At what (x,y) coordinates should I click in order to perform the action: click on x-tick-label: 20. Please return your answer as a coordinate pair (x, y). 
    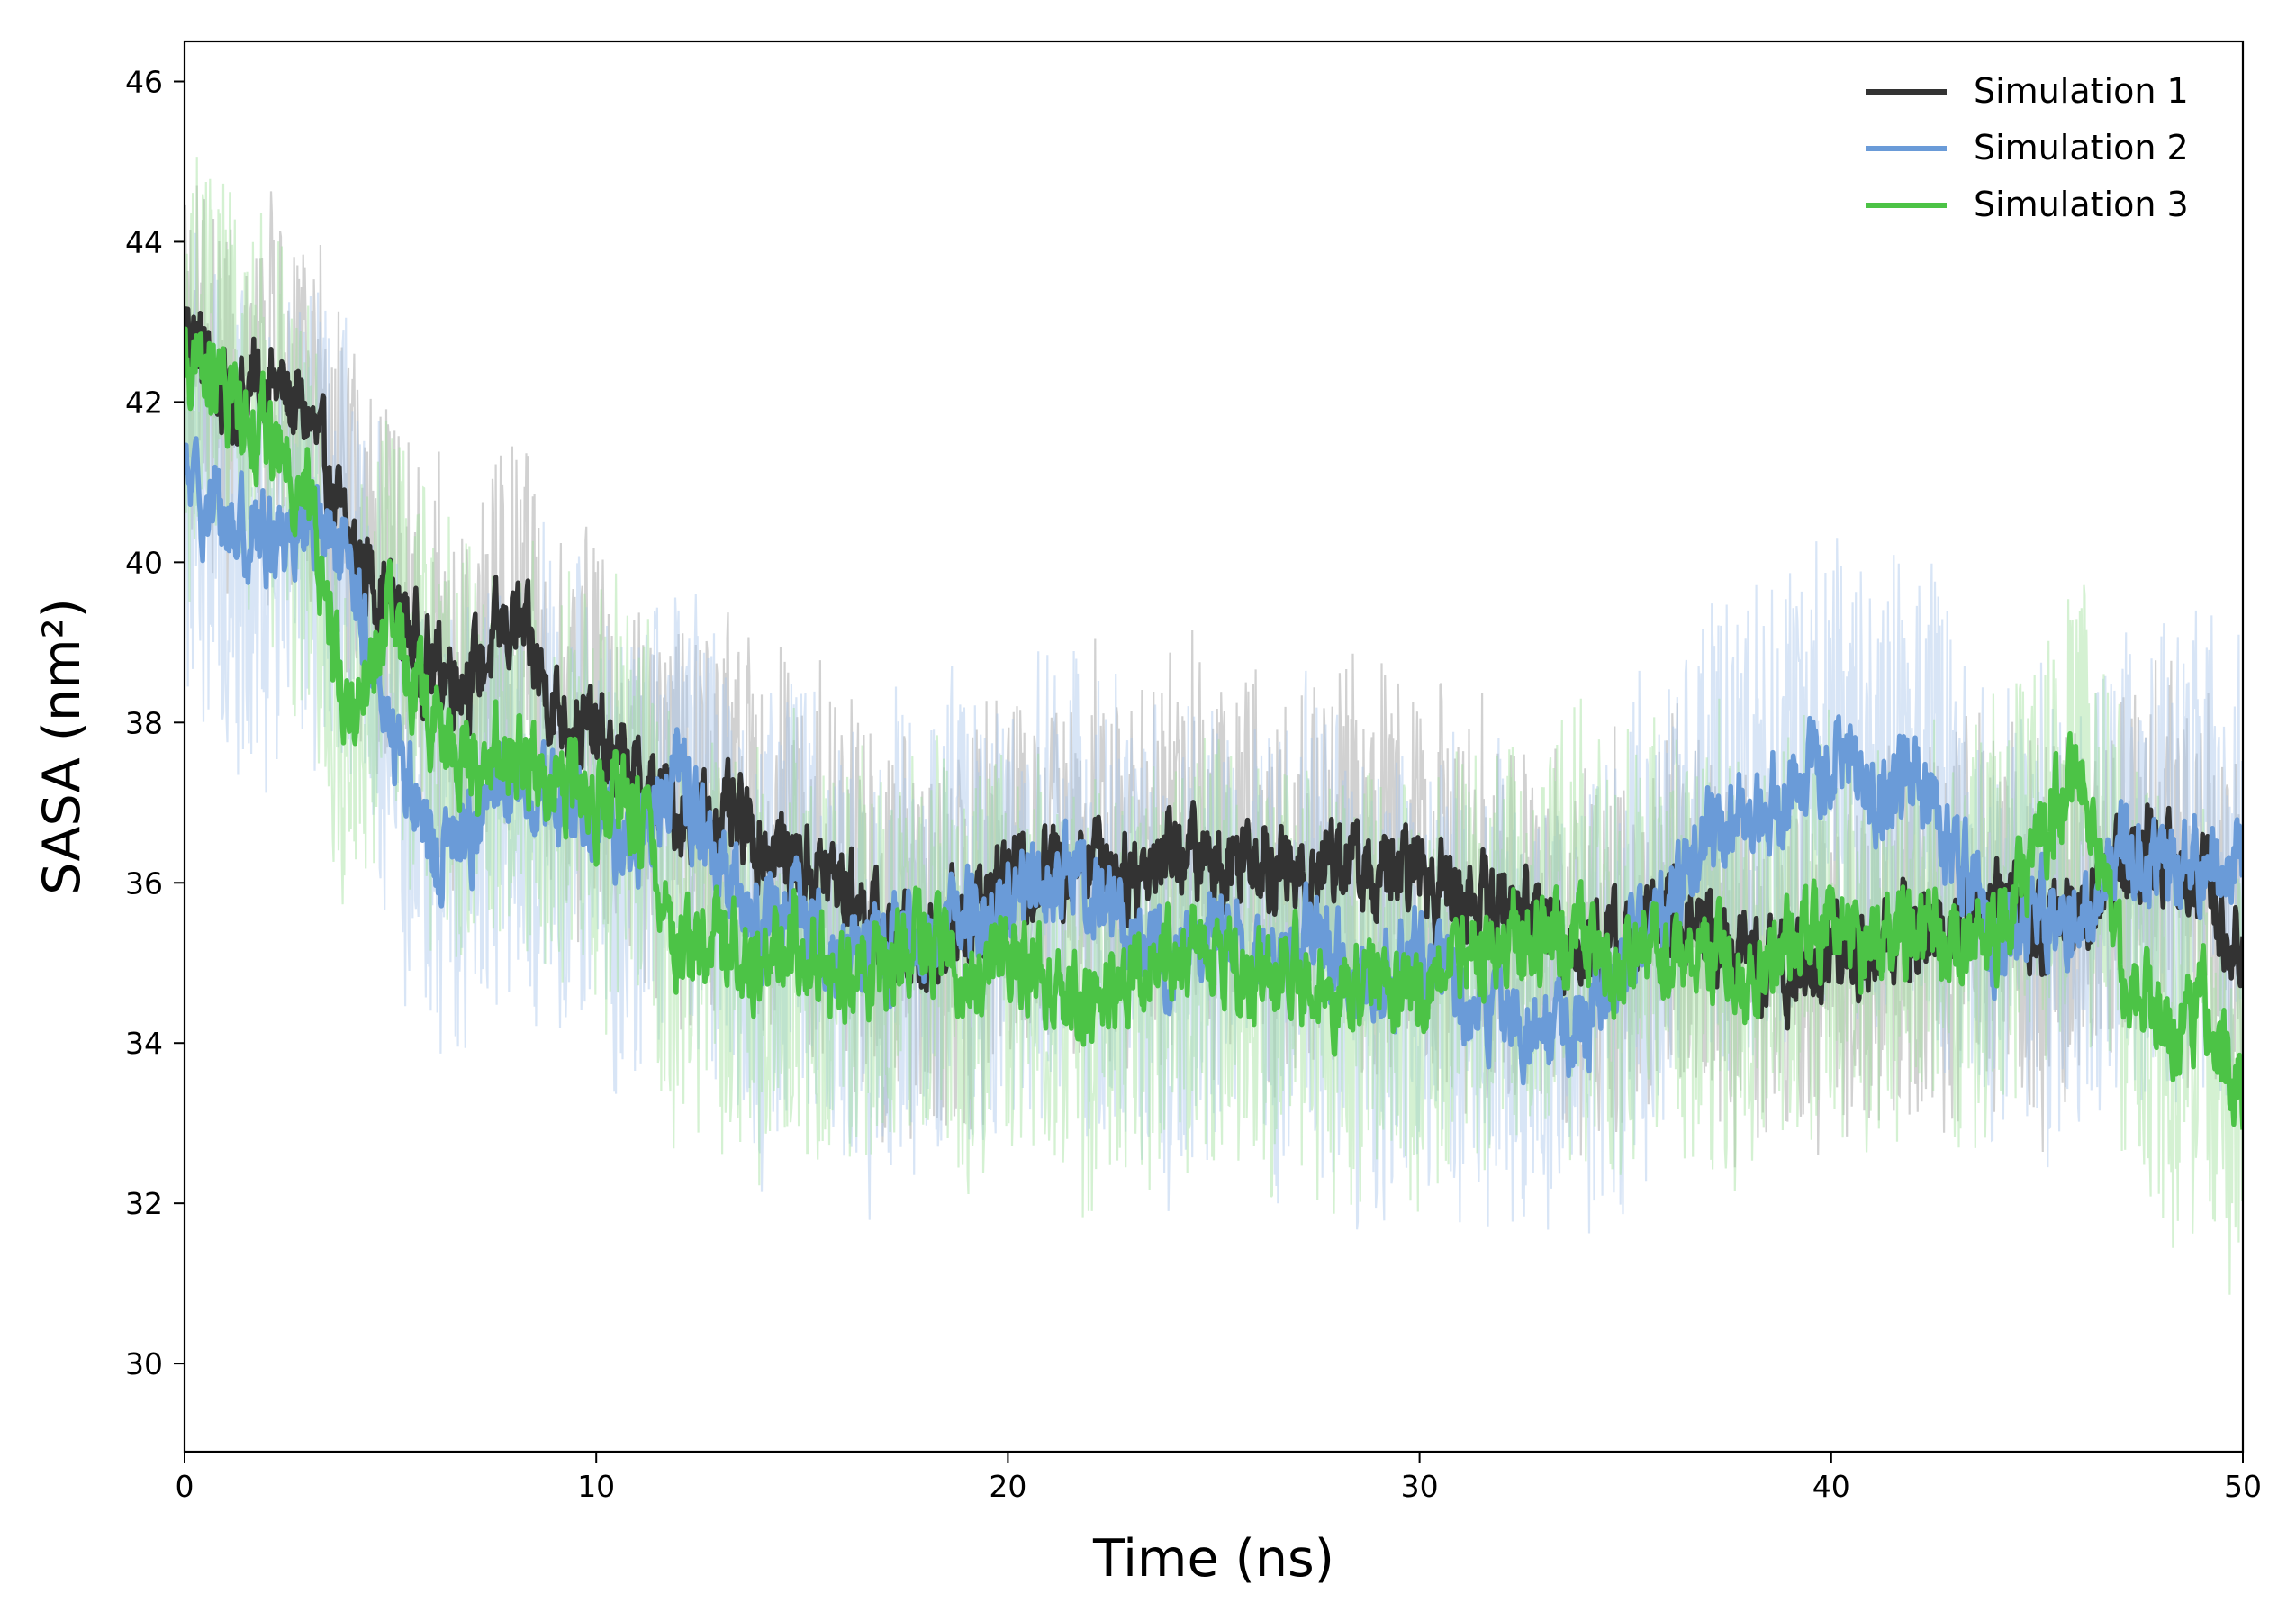
    Looking at the image, I should click on (1007, 1486).